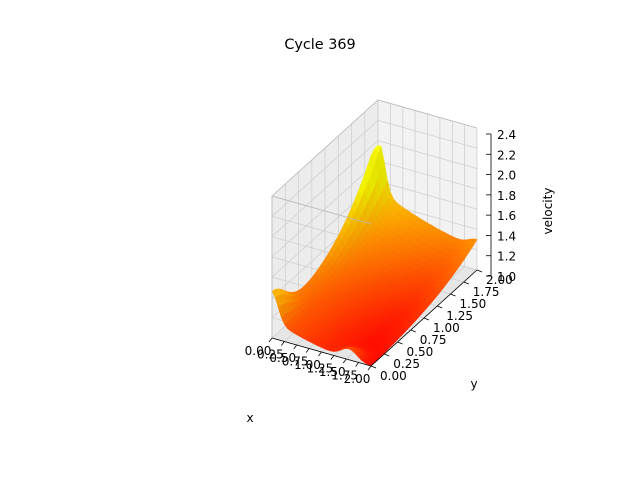  Describe the element at coordinates (459, 316) in the screenshot. I see `y-tick-label: 1.25` at that location.